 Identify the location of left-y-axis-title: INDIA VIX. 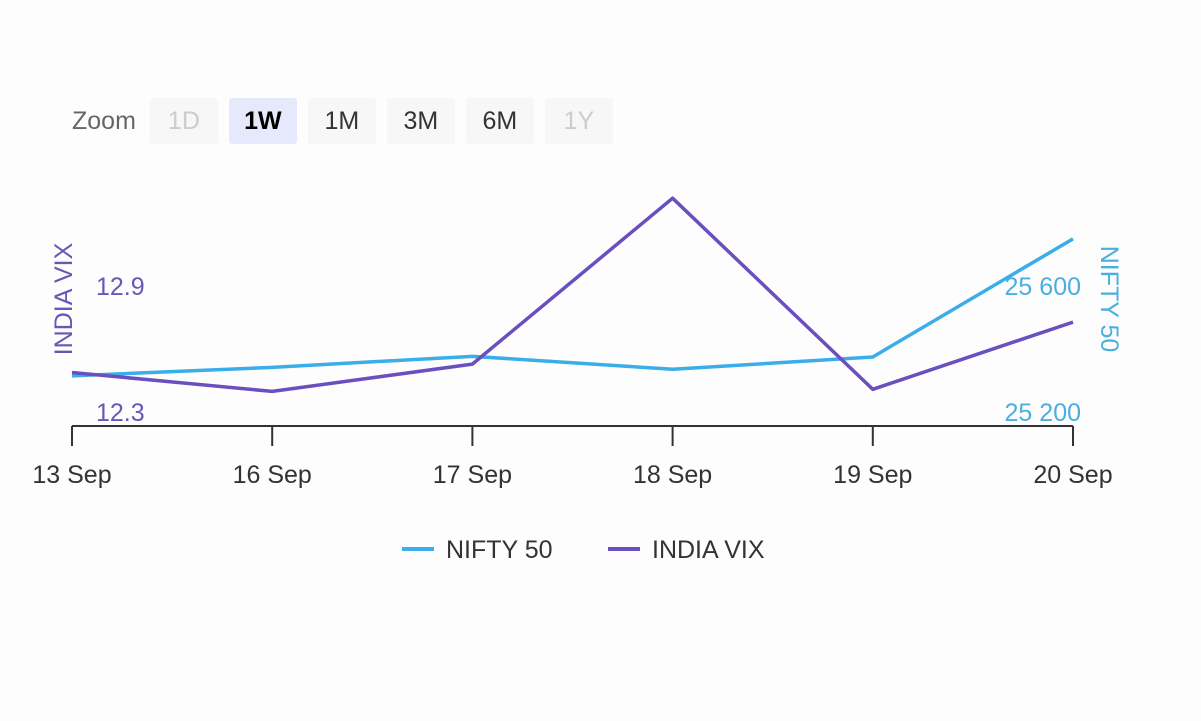
(64, 298).